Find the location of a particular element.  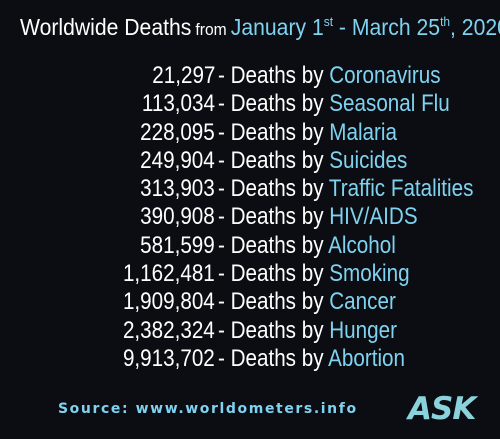

death-cause: Hunger is located at coordinates (363, 330).